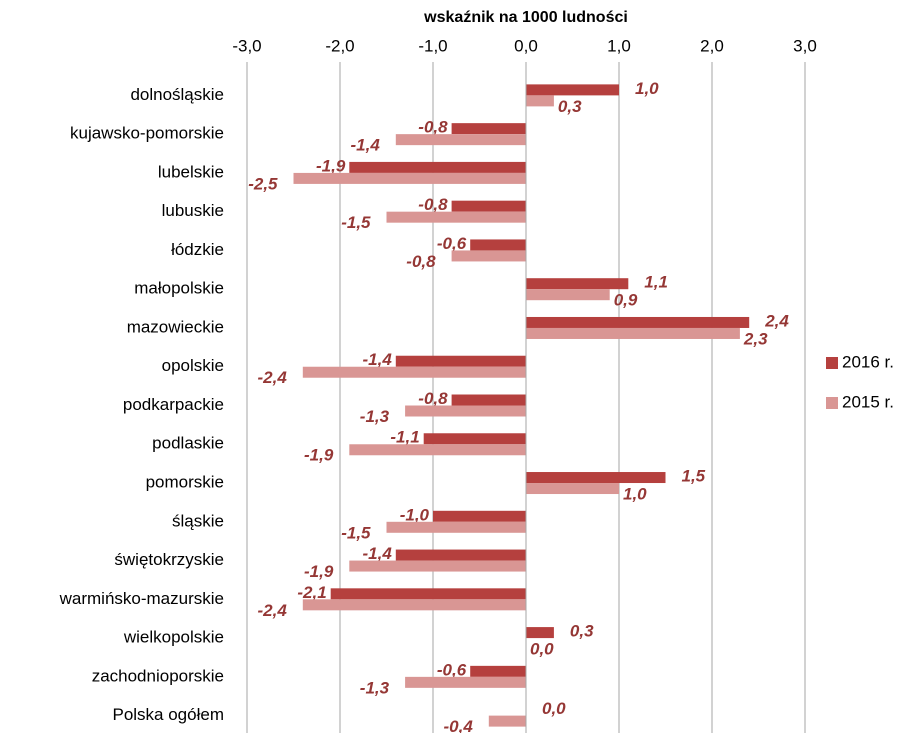 The width and height of the screenshot is (914, 738). What do you see at coordinates (141, 598) in the screenshot?
I see `y-tick-label: warmińsko-mazurskie` at bounding box center [141, 598].